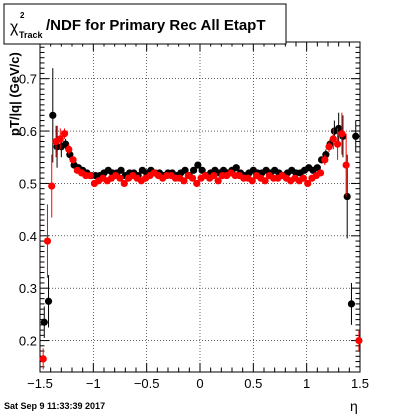 The image size is (400, 414). I want to click on x-tick-label: −1, so click(93, 383).